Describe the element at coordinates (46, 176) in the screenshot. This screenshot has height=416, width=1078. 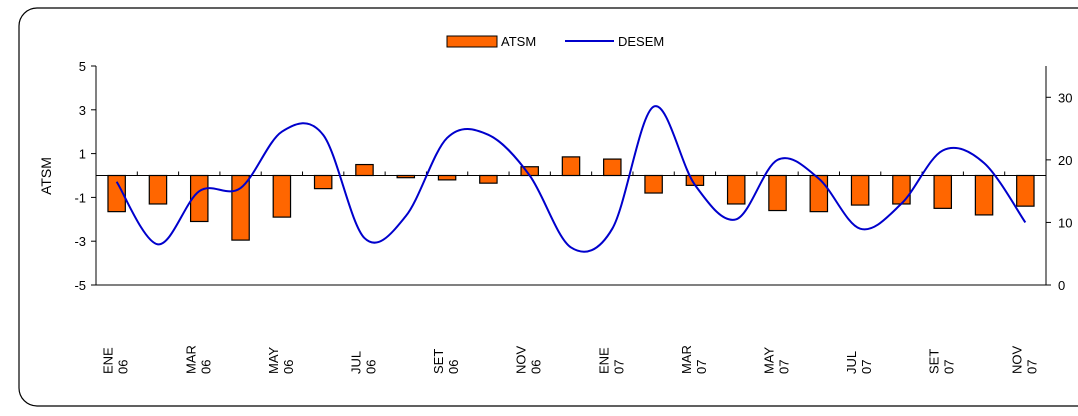
I see `y-axis-label: ATSM` at that location.